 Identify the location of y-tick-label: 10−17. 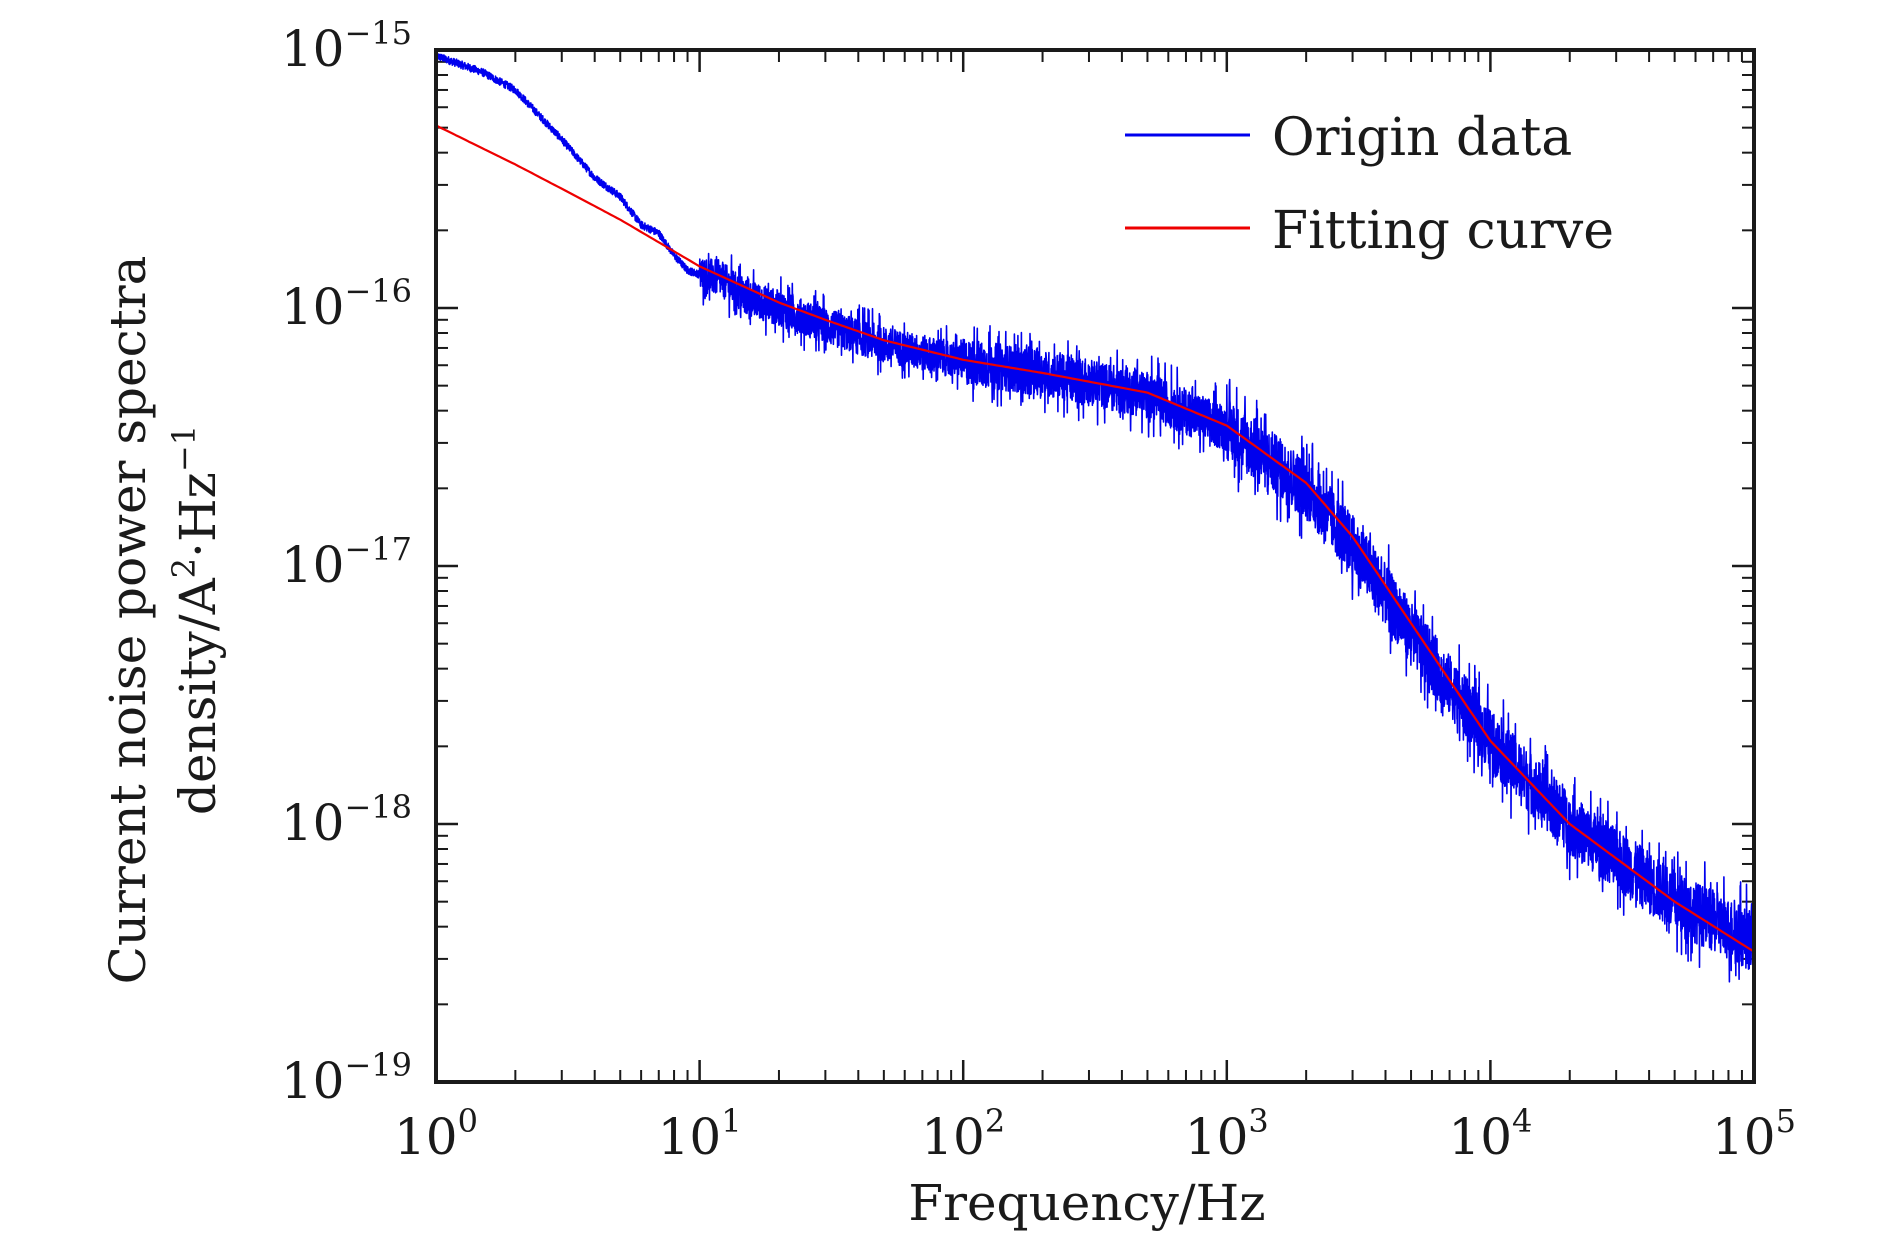
(346, 562).